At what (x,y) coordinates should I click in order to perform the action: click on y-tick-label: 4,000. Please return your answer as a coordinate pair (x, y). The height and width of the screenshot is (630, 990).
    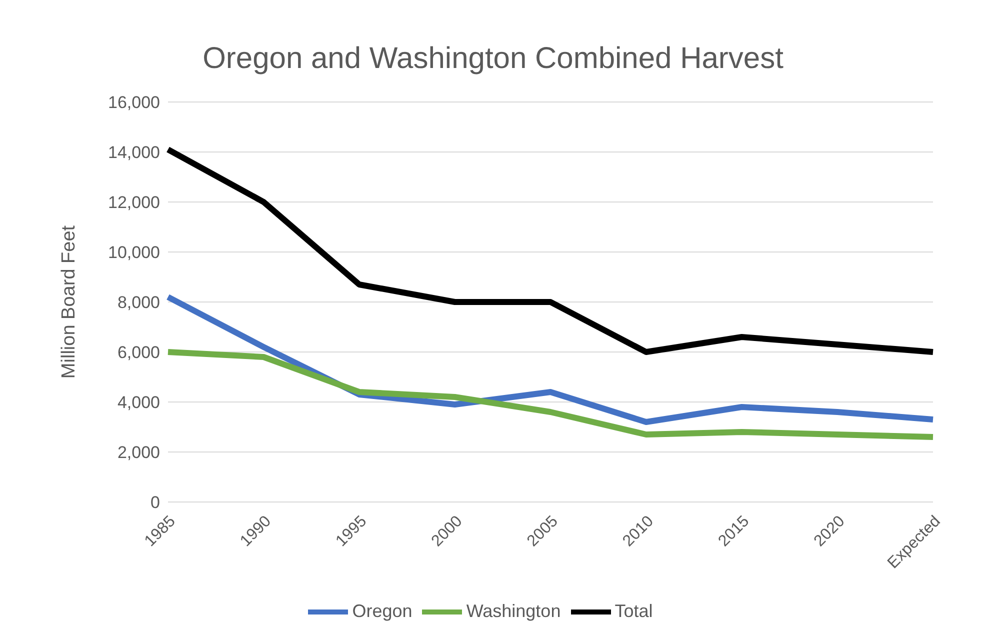
    Looking at the image, I should click on (138, 402).